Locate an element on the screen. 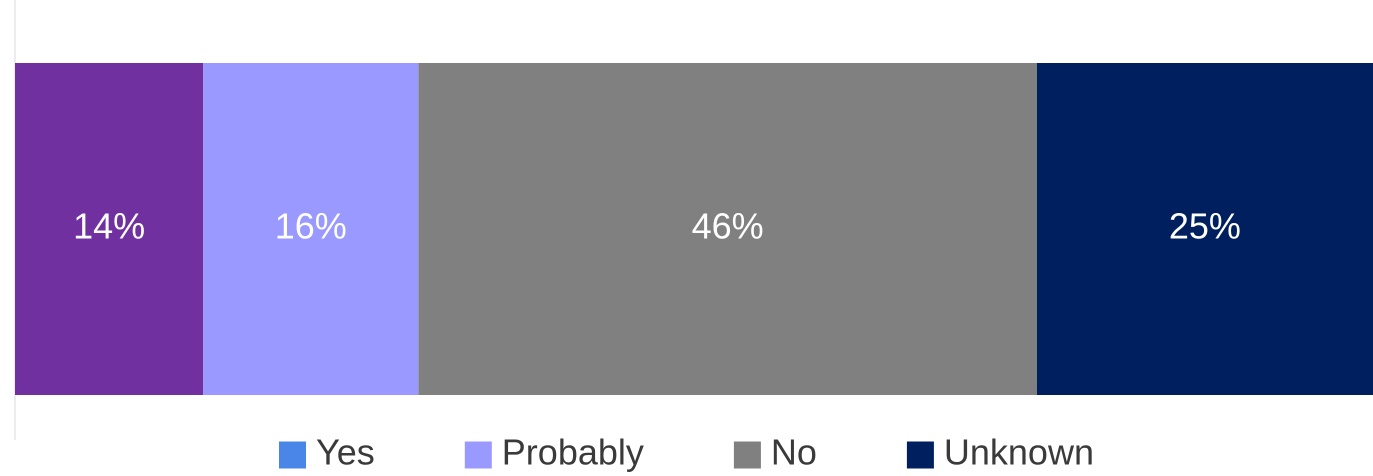  bar-segment-probably is located at coordinates (311, 229).